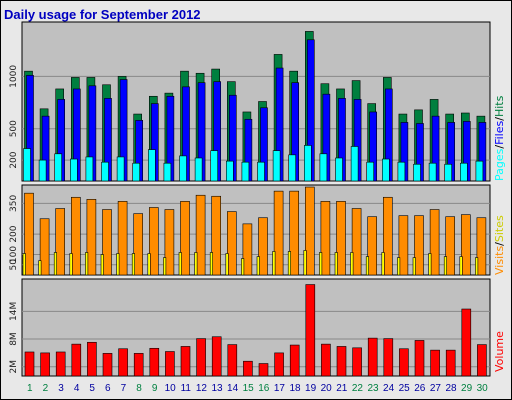  Describe the element at coordinates (46, 388) in the screenshot. I see `day-label: 2` at that location.